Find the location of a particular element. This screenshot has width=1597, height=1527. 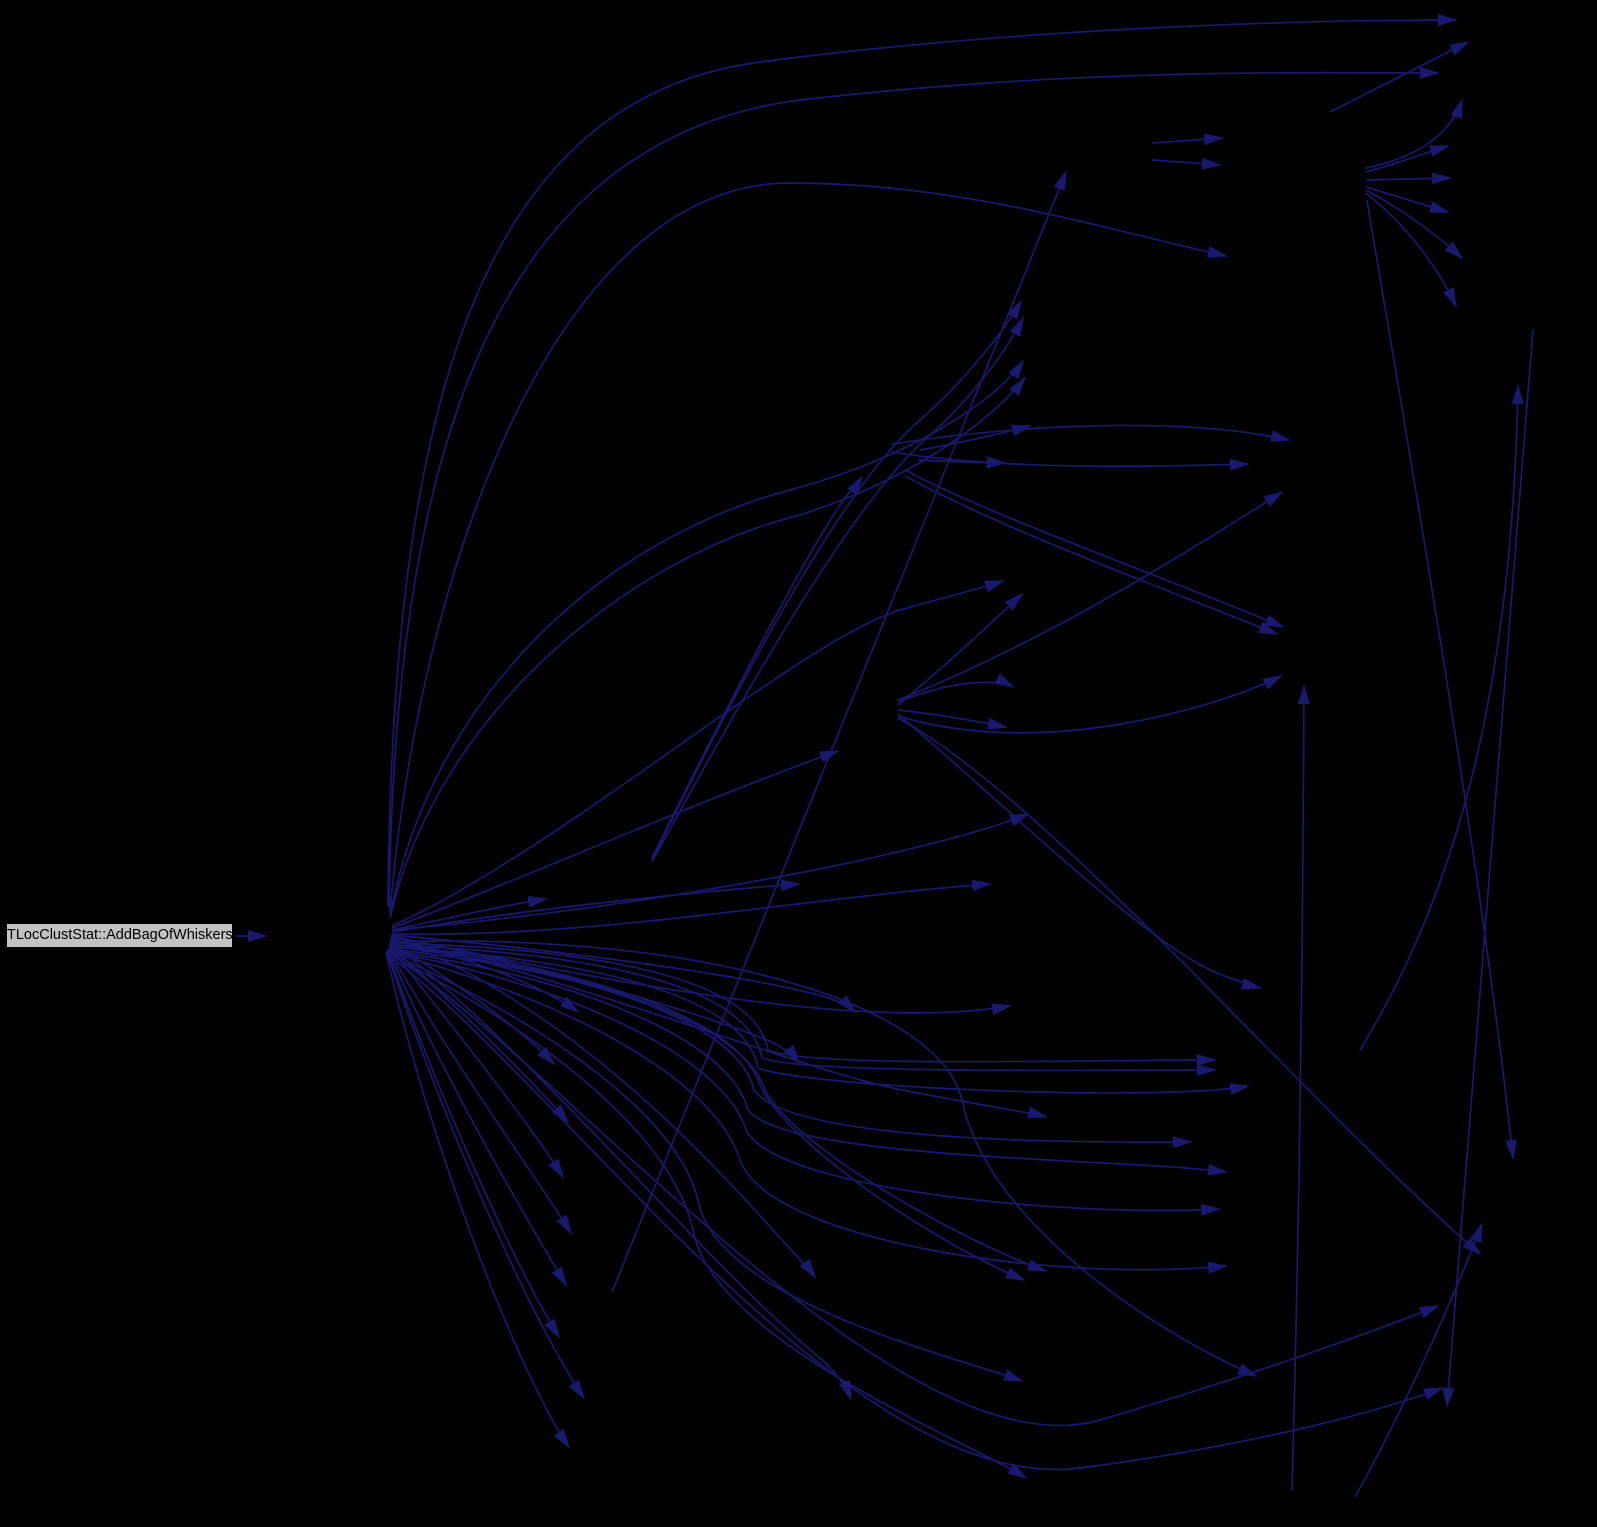

function-node: TLocClustStat::AddBagOfWhiskers is located at coordinates (119, 935).